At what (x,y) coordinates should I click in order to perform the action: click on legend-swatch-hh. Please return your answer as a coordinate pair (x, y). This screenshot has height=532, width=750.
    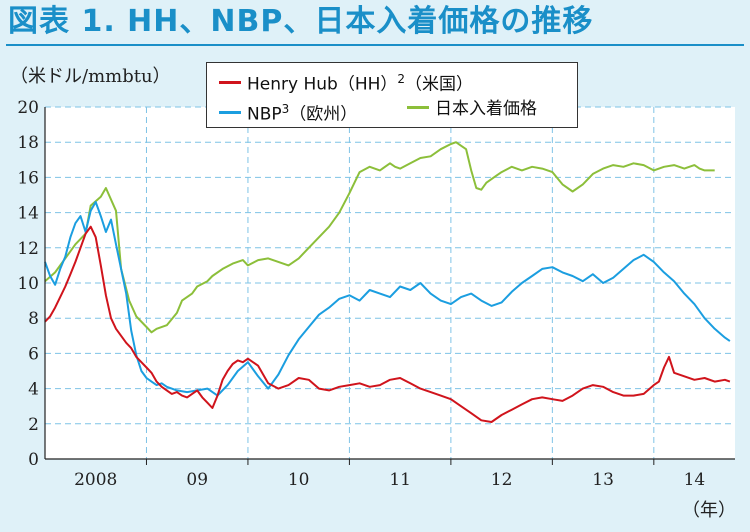
    Looking at the image, I should click on (230, 83).